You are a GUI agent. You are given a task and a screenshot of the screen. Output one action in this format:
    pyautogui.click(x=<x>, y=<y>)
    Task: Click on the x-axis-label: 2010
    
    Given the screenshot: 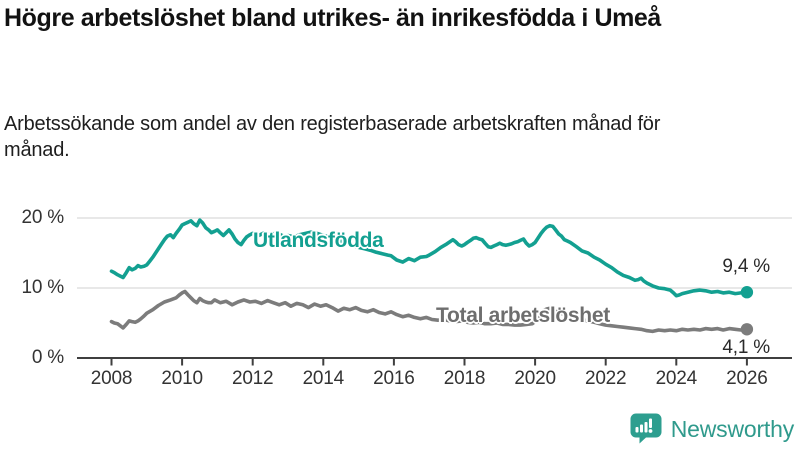 What is the action you would take?
    pyautogui.click(x=182, y=378)
    